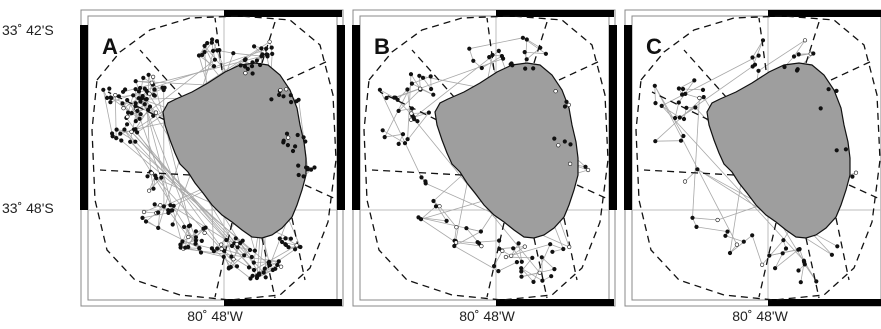  I want to click on latitude-label-bottom: 33˚ 48'S, so click(28, 208).